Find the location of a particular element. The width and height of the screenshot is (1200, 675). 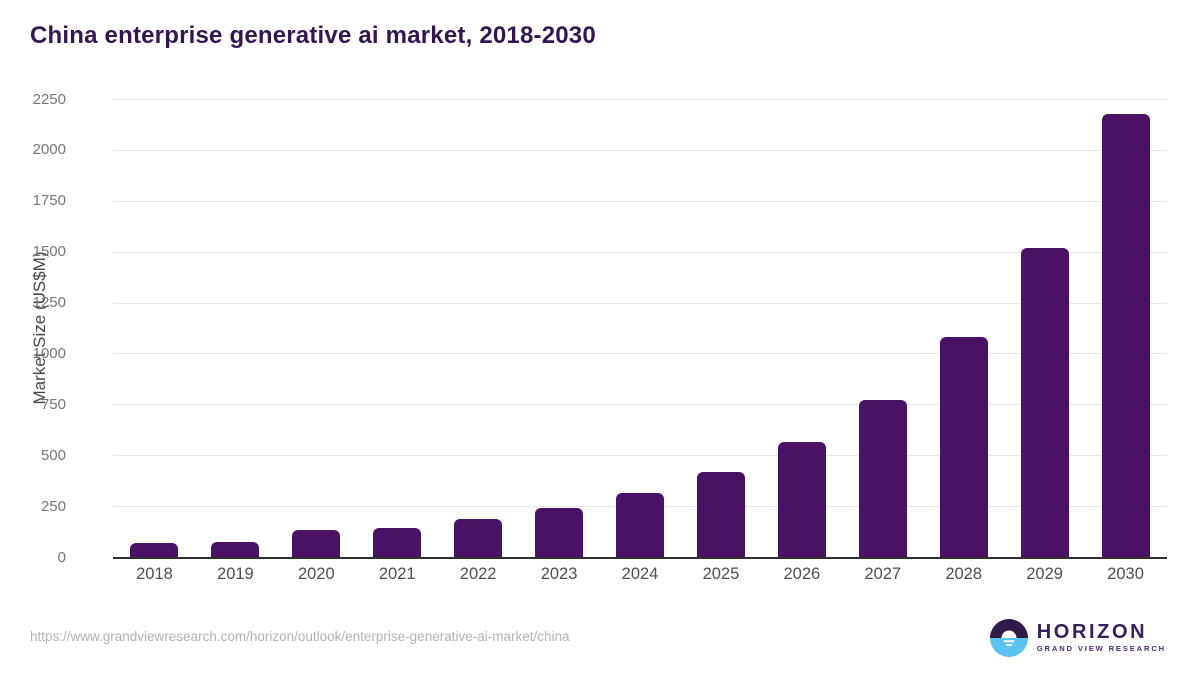

bar-2023 is located at coordinates (559, 532).